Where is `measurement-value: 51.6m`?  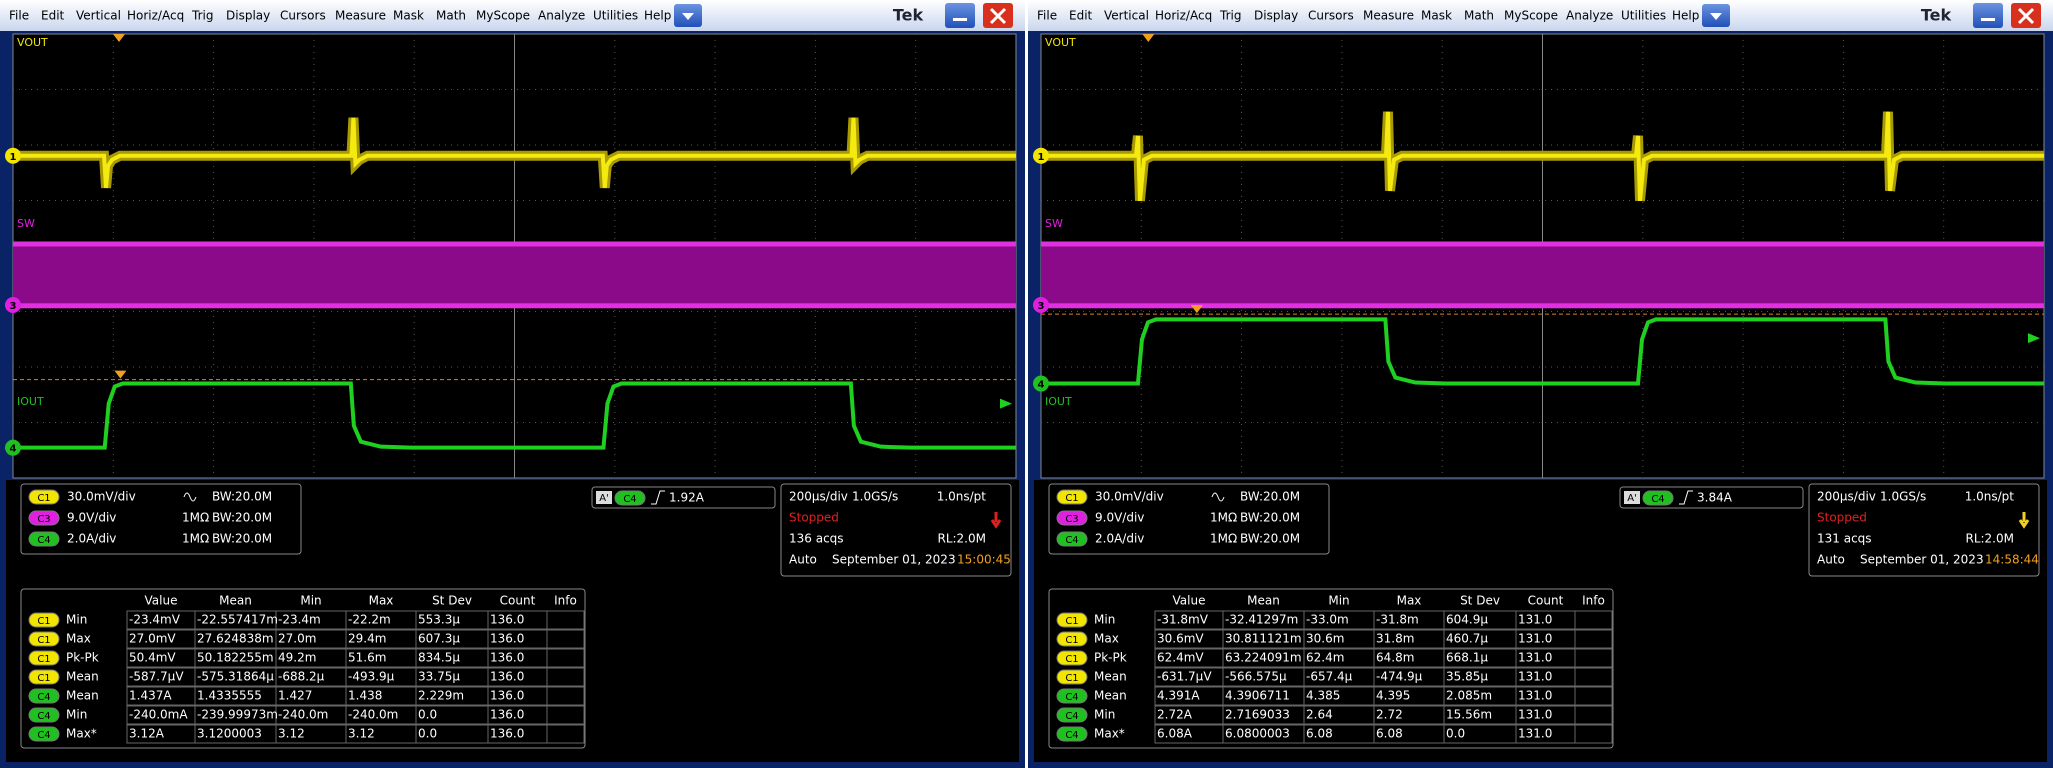
measurement-value: 51.6m is located at coordinates (367, 658).